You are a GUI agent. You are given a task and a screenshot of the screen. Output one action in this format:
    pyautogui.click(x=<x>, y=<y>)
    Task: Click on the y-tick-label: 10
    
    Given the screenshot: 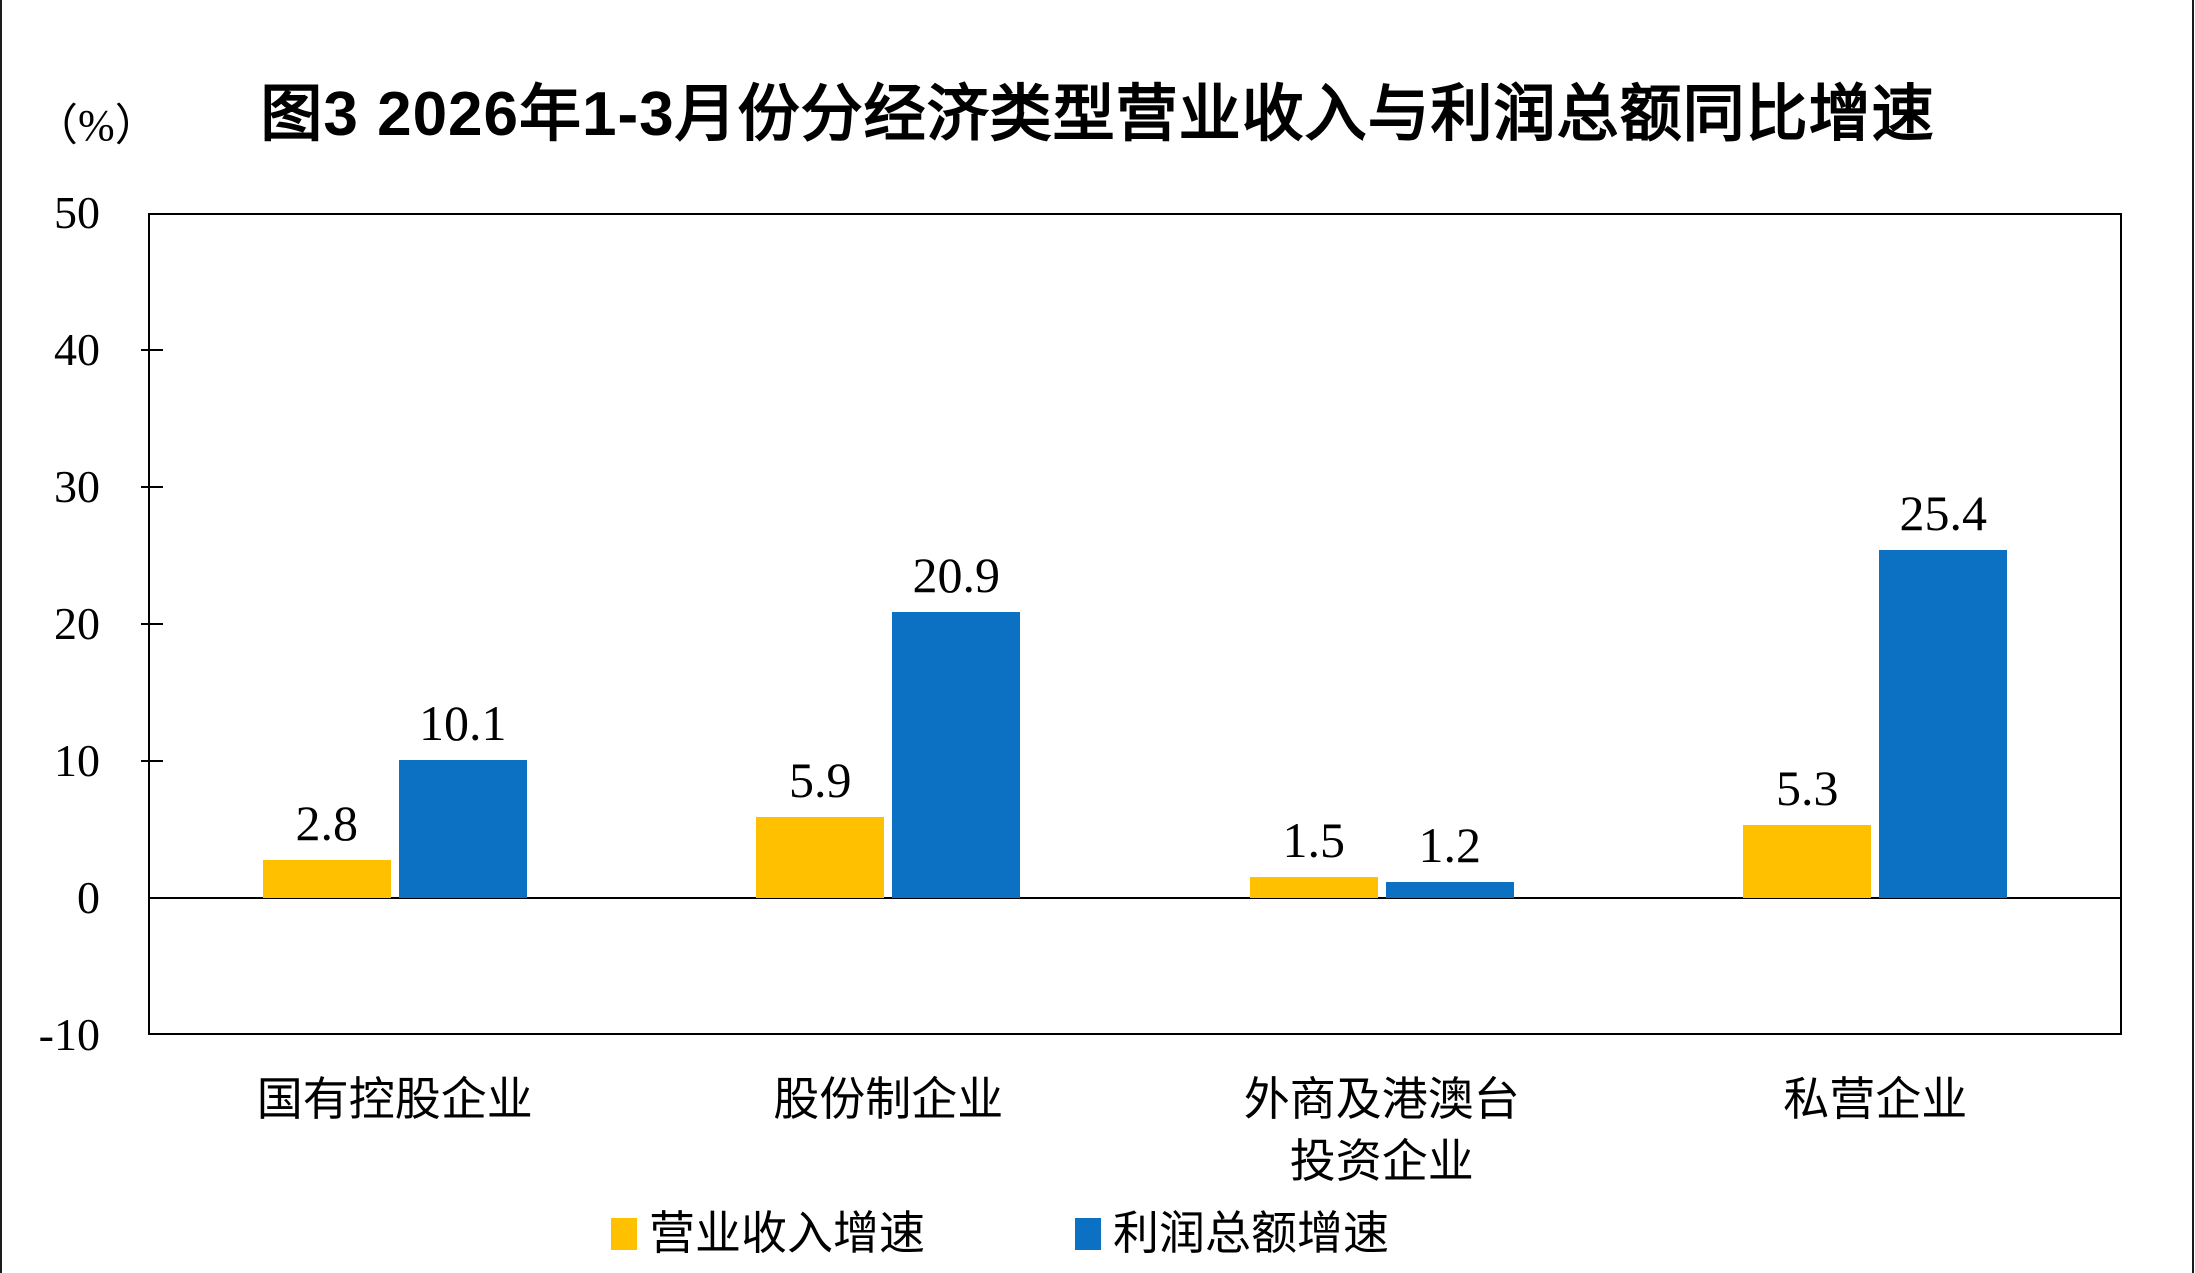 What is the action you would take?
    pyautogui.click(x=77, y=760)
    